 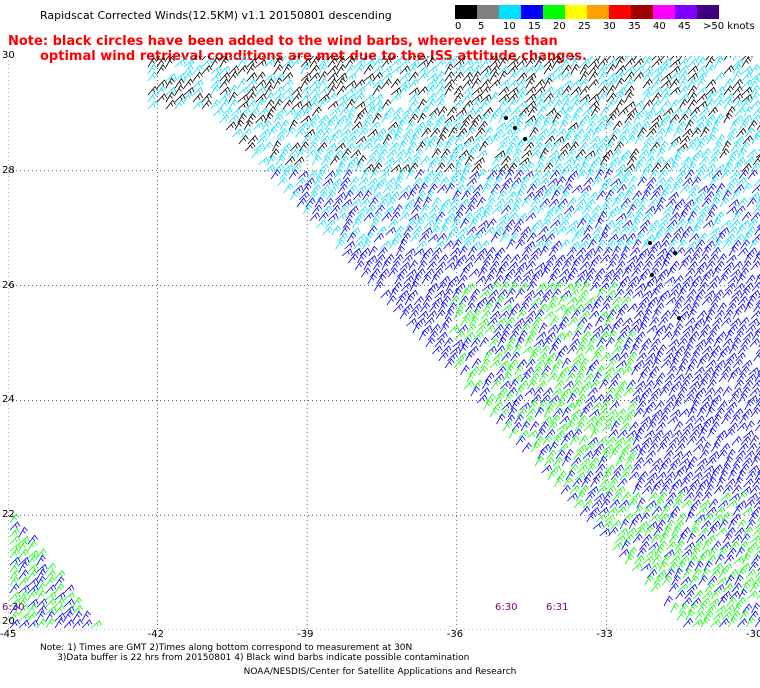 I want to click on legend-label: 0, so click(x=458, y=26).